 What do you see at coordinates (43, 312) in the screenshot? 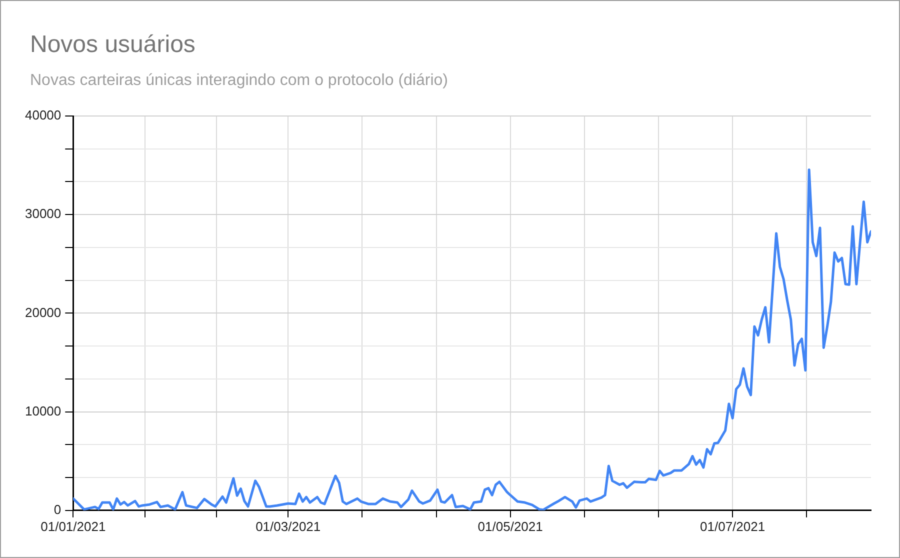
I see `y-tick-label: 20000` at bounding box center [43, 312].